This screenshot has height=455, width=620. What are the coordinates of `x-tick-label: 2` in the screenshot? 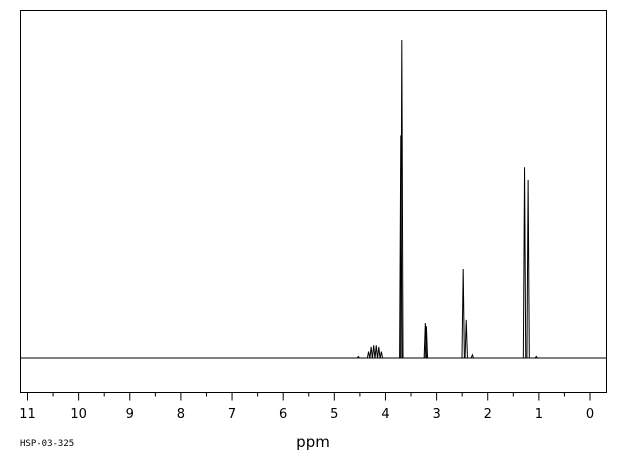 It's located at (488, 414).